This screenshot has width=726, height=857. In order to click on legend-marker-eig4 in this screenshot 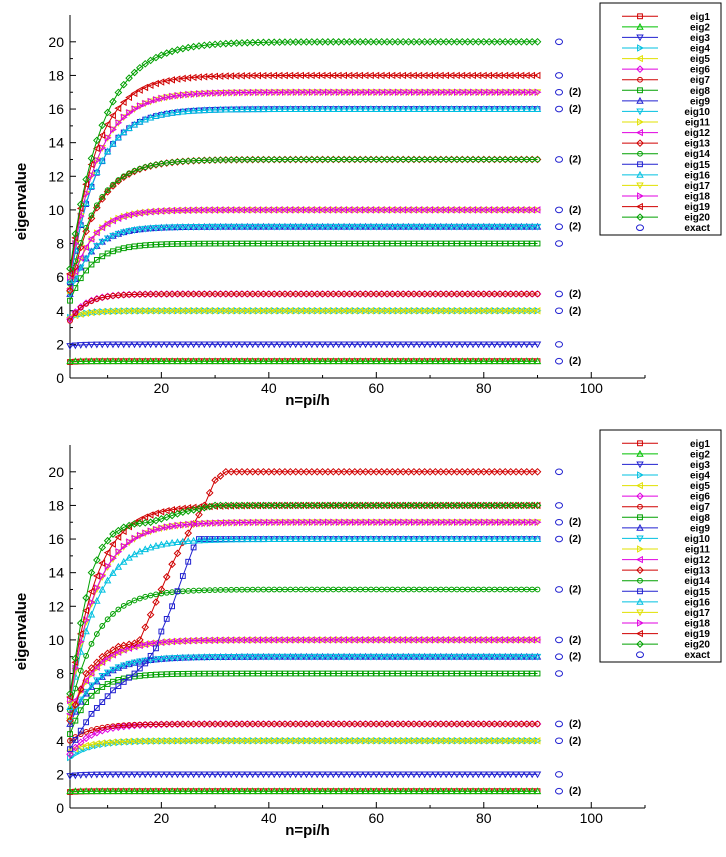, I will do `click(640, 48)`.